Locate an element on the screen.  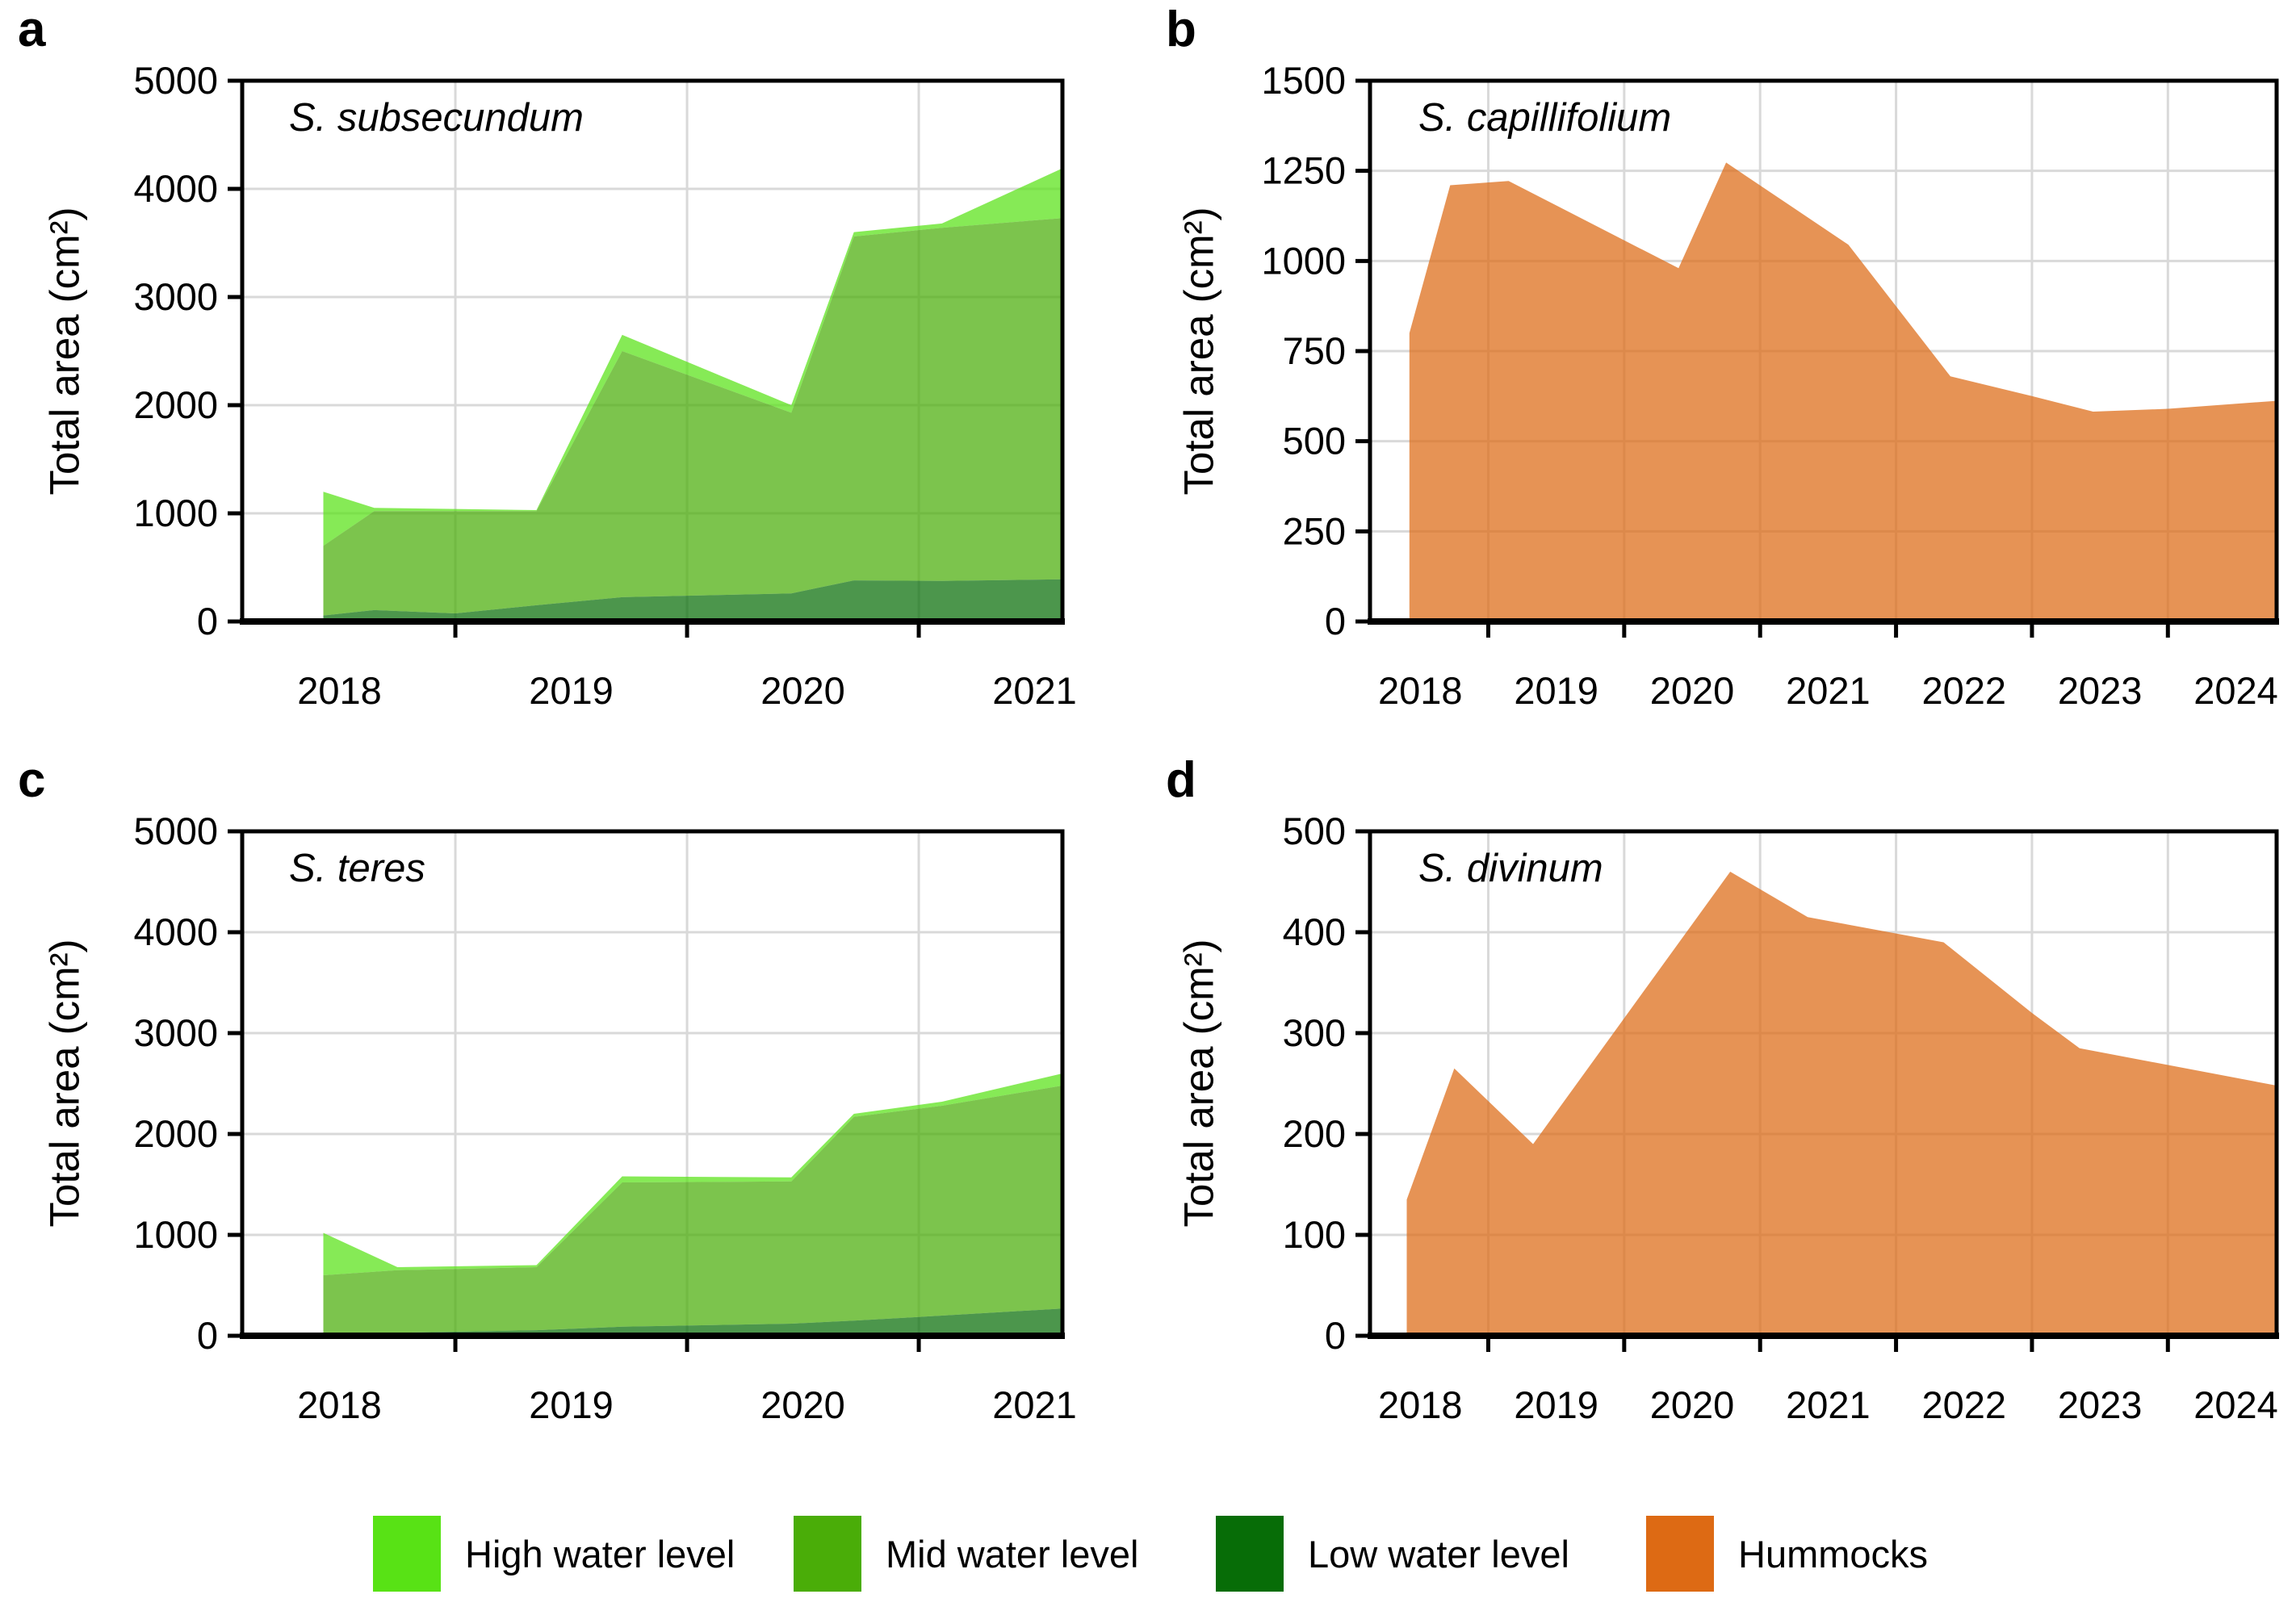
legend-item-low-water-level: Low water level is located at coordinates (1392, 1554).